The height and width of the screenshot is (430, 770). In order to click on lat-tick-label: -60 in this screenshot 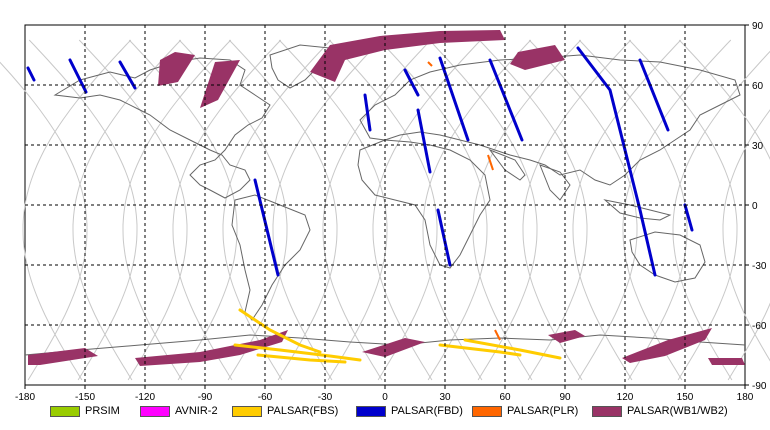, I will do `click(759, 326)`.